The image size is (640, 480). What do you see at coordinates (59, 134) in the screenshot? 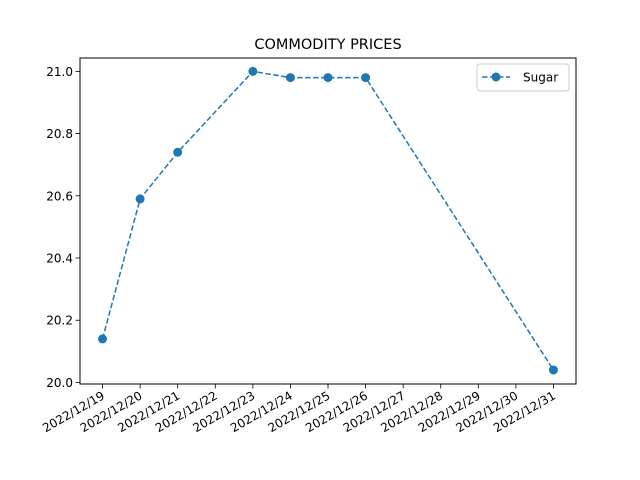
I see `y-tick-label: 20.8` at bounding box center [59, 134].